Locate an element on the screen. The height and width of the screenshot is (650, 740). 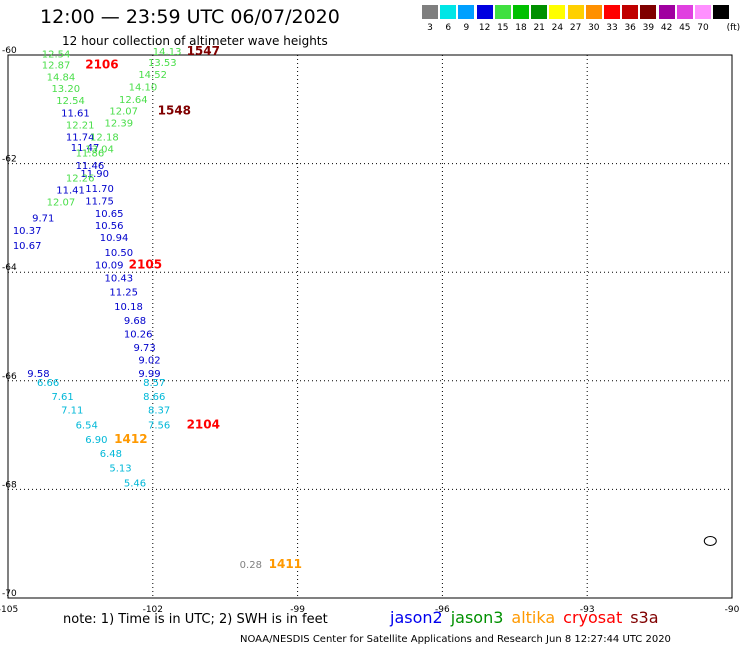
wave-height-label: 13.53 is located at coordinates (162, 63).